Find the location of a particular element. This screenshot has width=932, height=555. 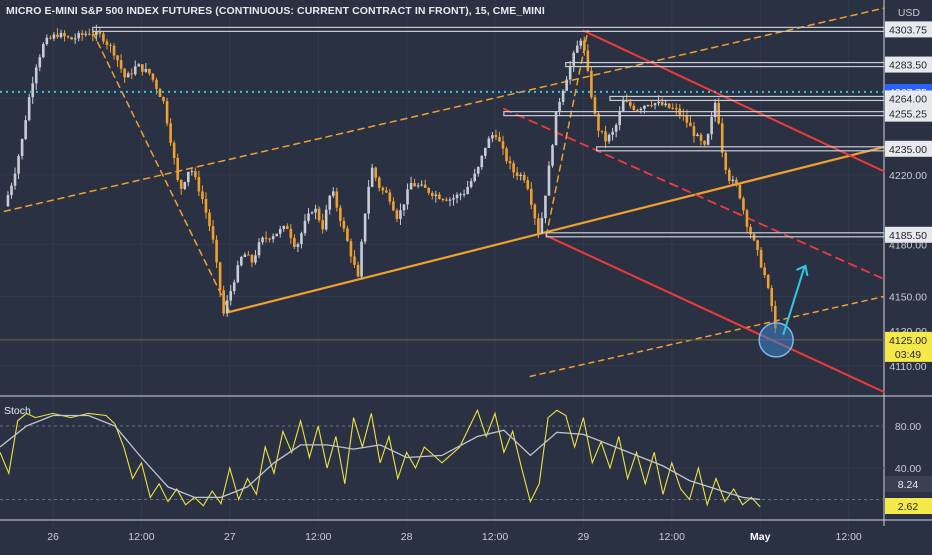

stoch-k-line is located at coordinates (380, 458).